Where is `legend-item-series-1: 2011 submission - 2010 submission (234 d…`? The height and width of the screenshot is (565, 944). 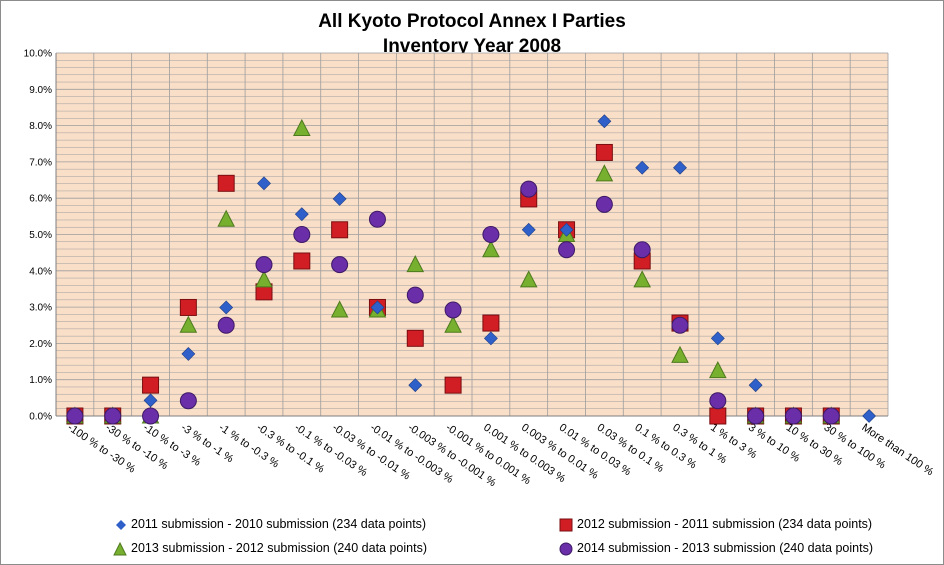
legend-item-series-1: 2011 submission - 2010 submission (234 d… is located at coordinates (270, 524).